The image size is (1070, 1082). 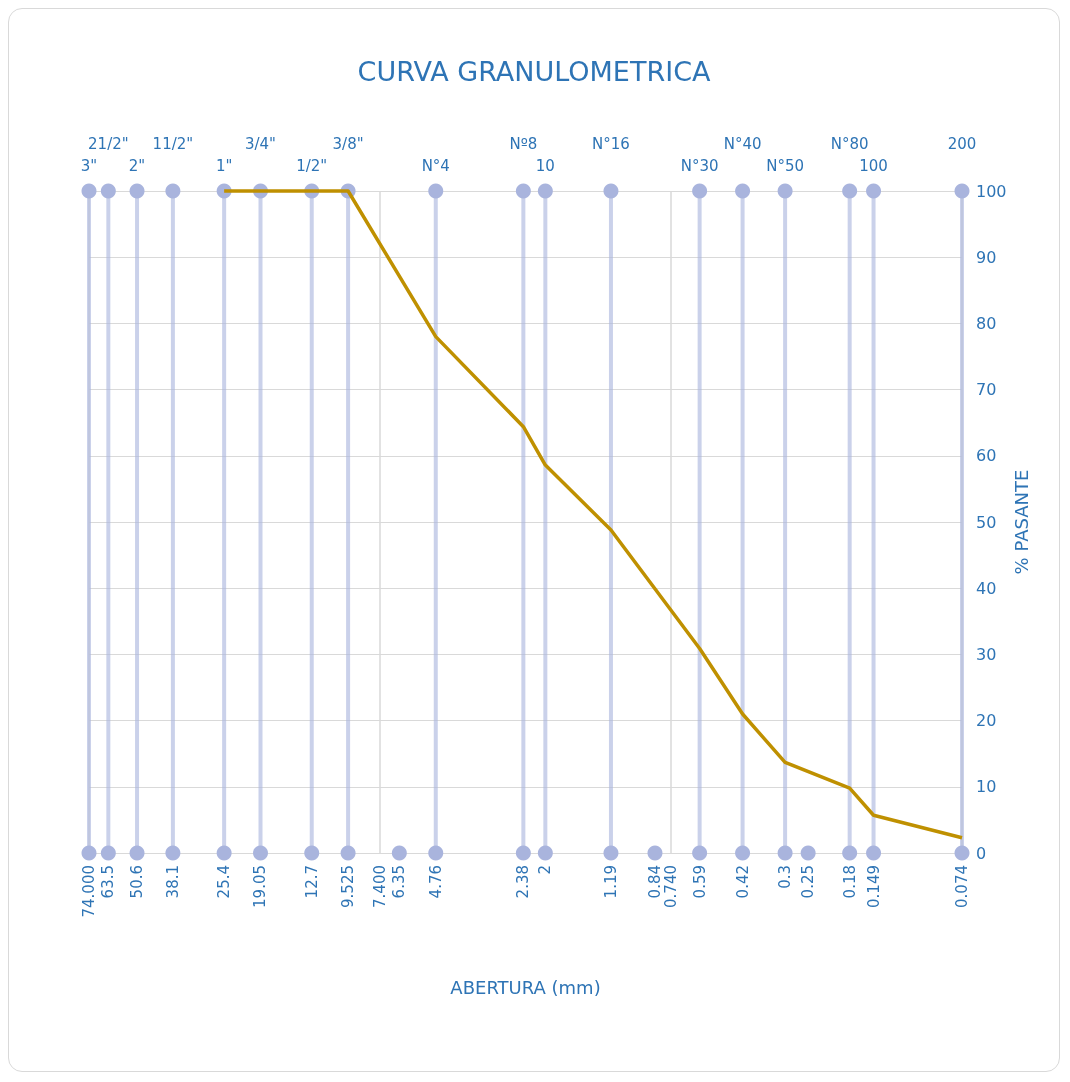 What do you see at coordinates (172, 882) in the screenshot?
I see `x-tick-label: 38.1` at bounding box center [172, 882].